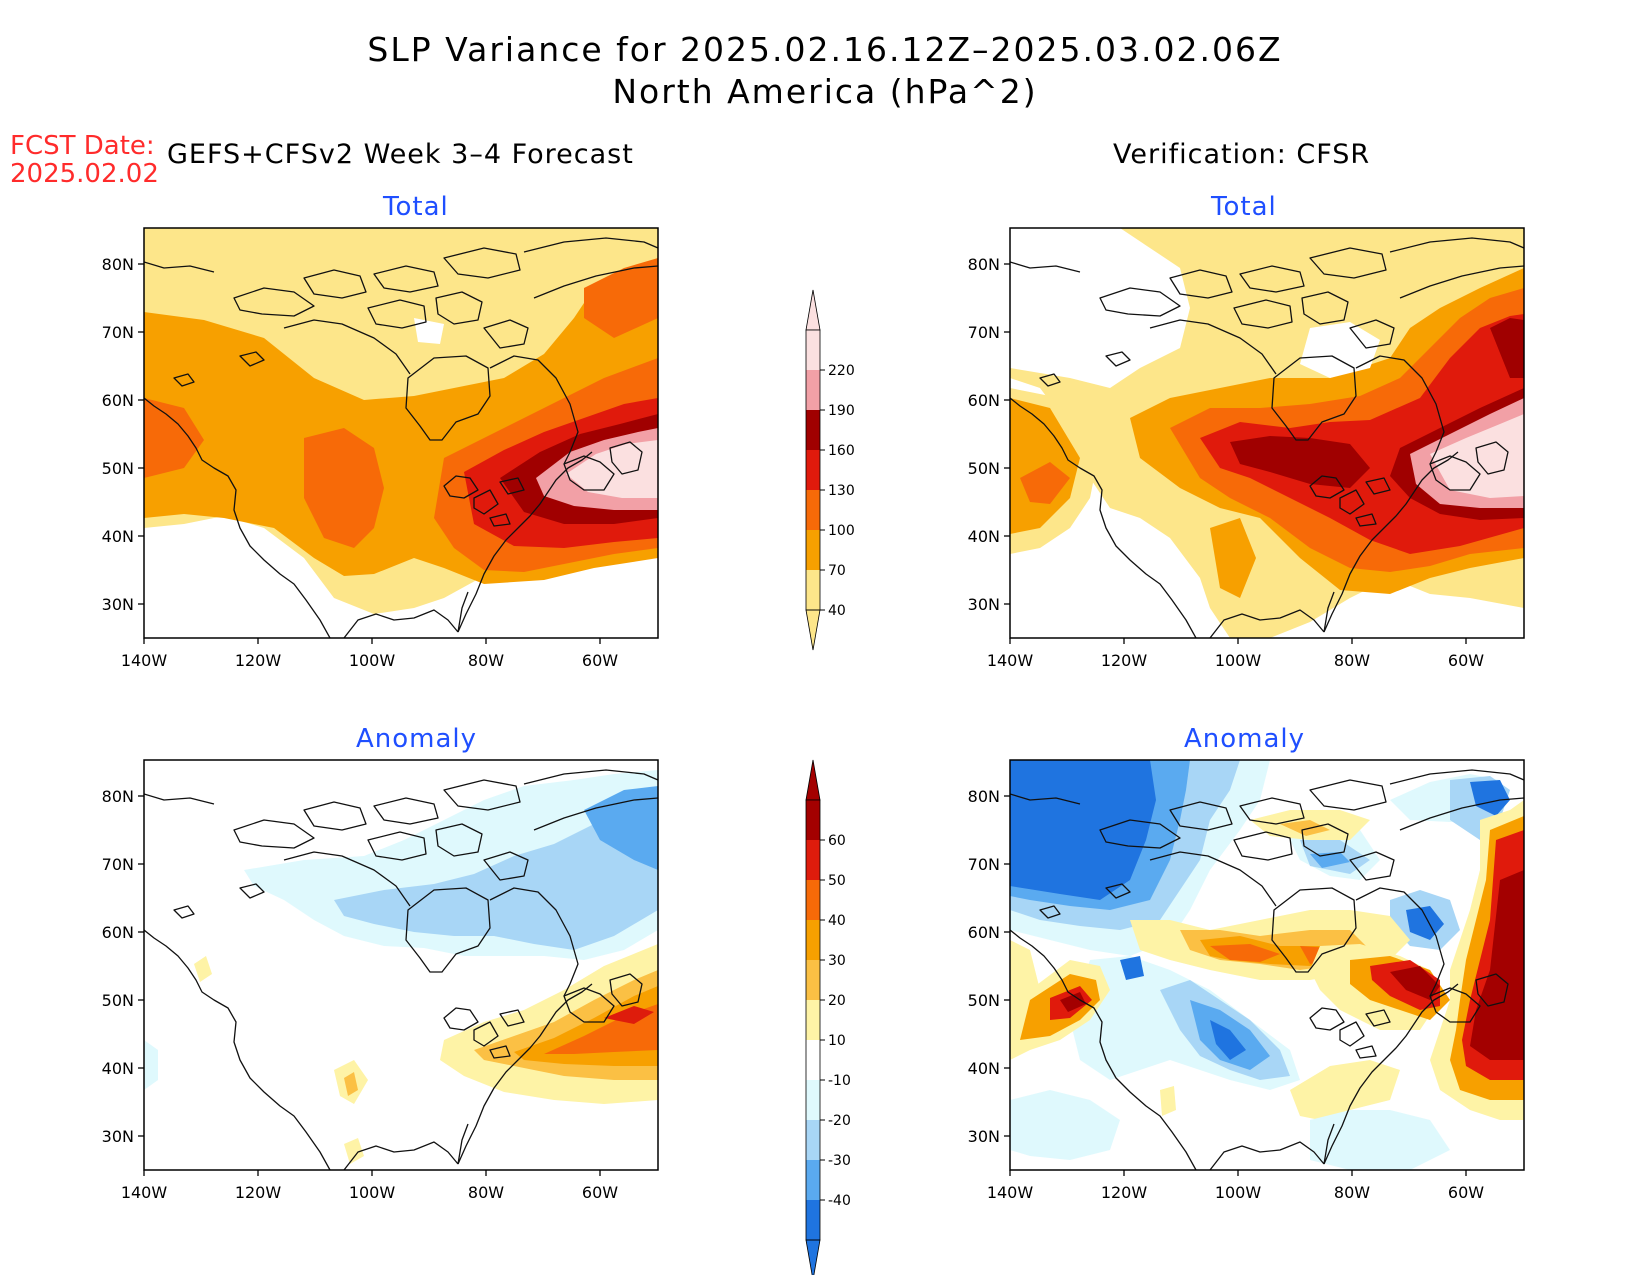 The width and height of the screenshot is (1650, 1275). I want to click on colorbar-total: 220 190 160 130 100 70 40, so click(830, 470).